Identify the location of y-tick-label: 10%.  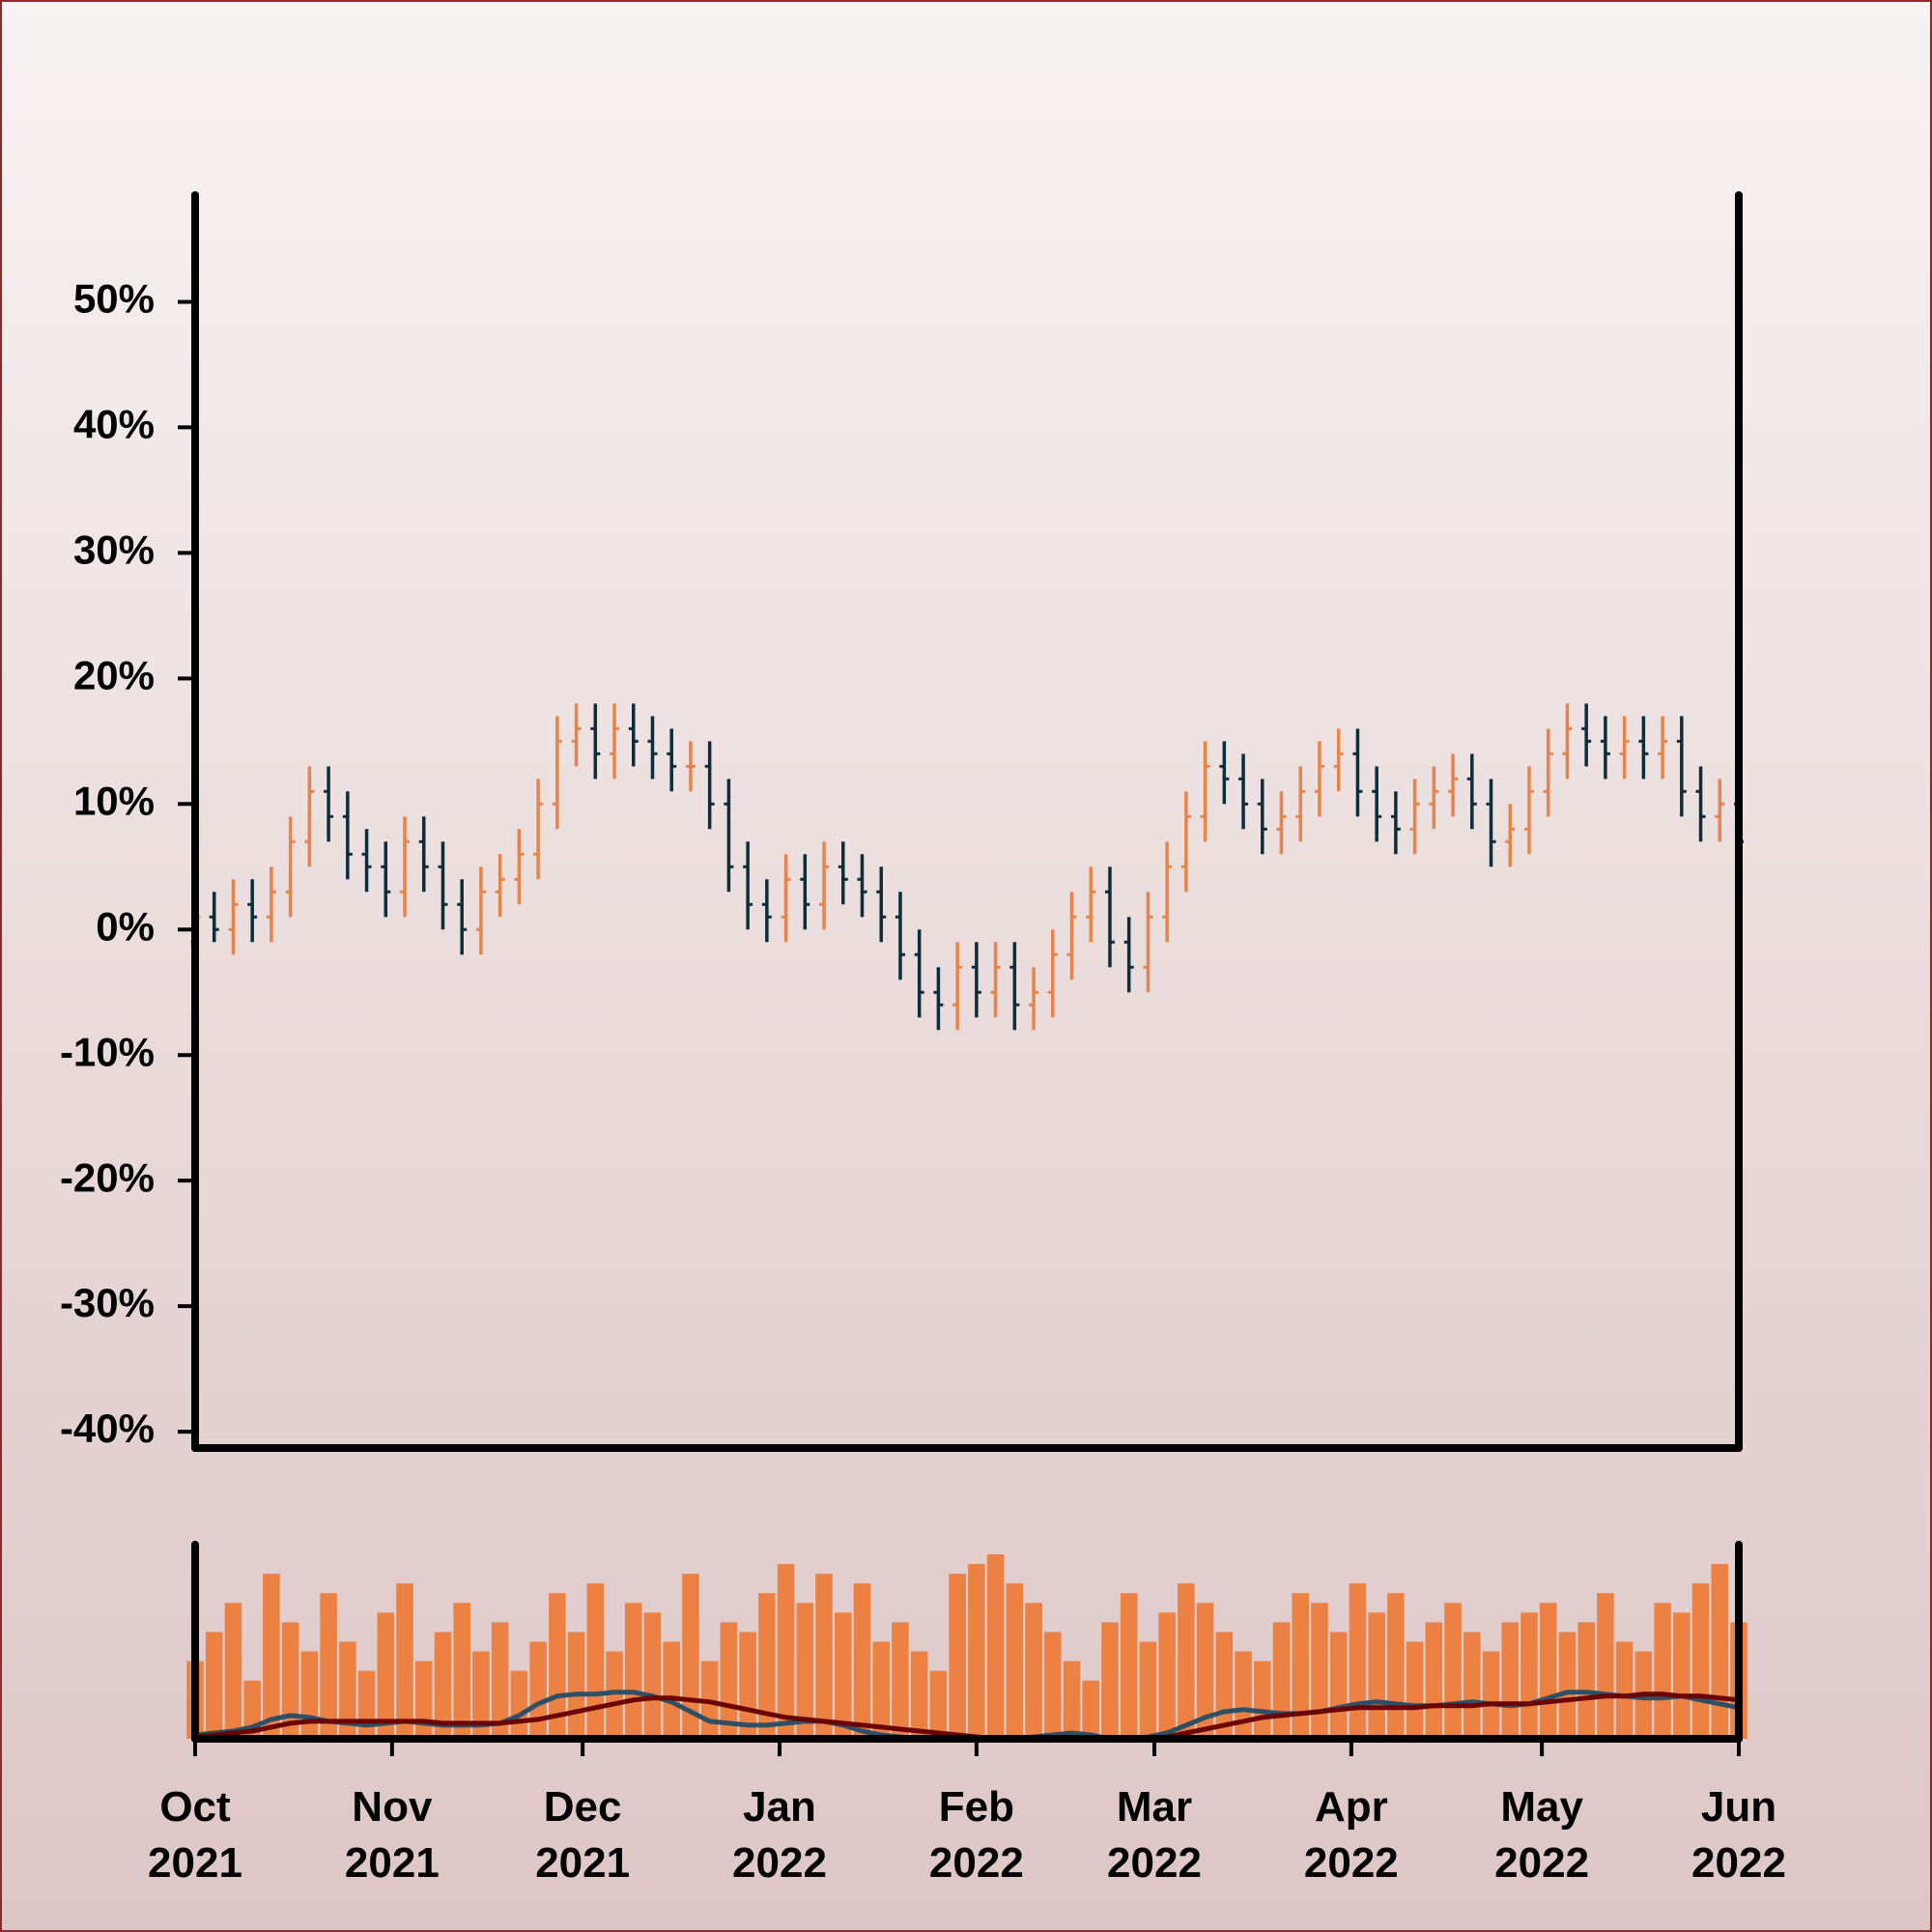
(114, 800).